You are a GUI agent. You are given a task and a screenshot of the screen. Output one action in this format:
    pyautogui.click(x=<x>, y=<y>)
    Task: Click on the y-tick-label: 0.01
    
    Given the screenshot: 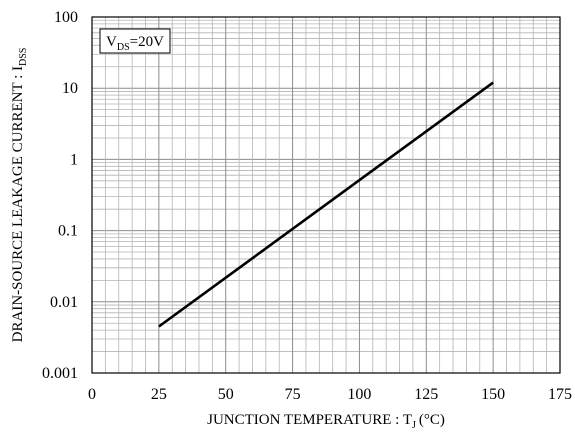 What is the action you would take?
    pyautogui.click(x=64, y=302)
    